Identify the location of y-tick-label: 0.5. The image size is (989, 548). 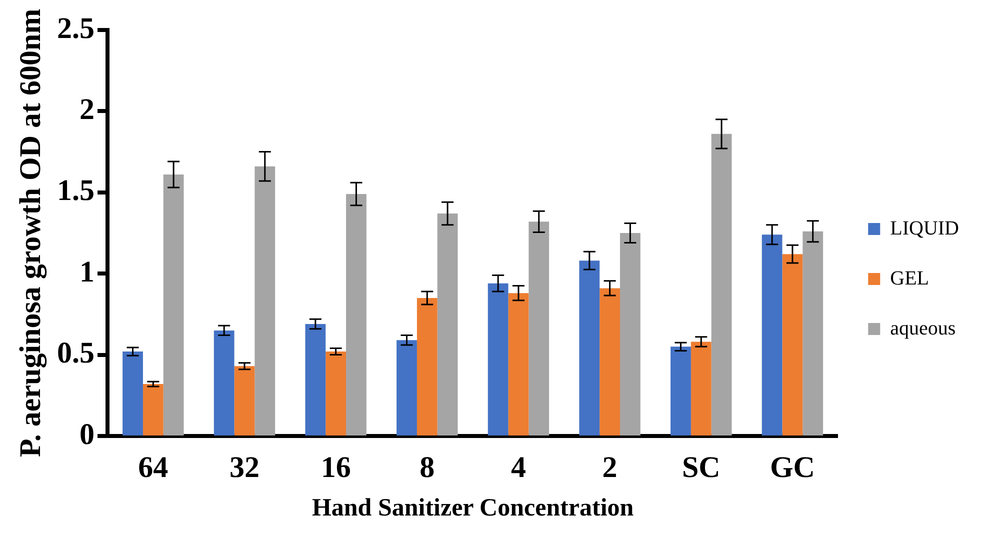
(75, 353).